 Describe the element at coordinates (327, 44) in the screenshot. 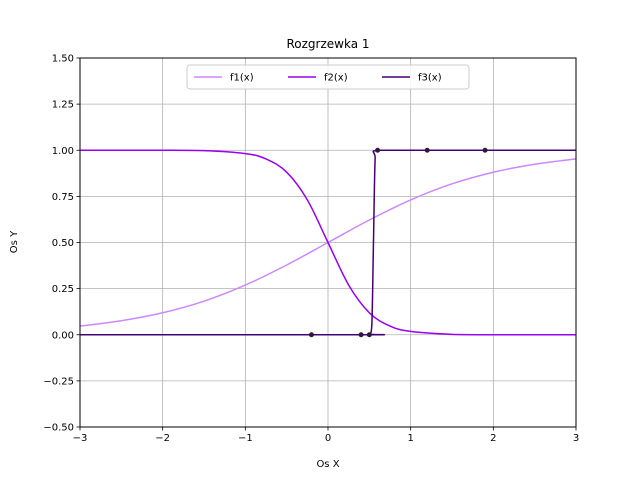

I see `chart-title: Rozgrzewka 1` at that location.